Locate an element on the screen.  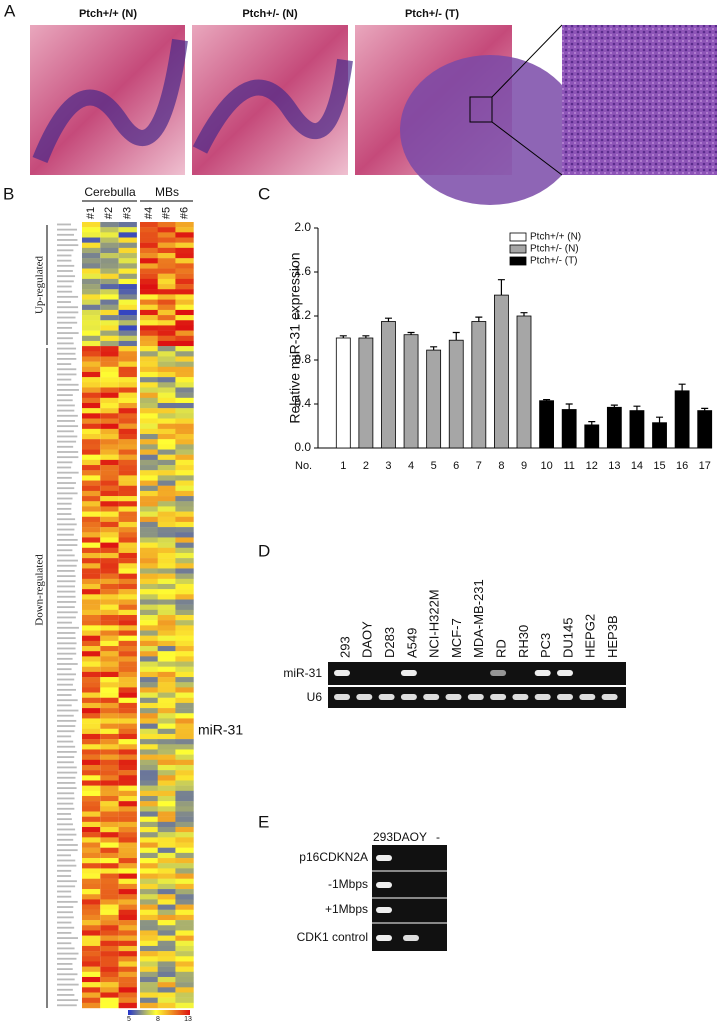
y-tick-label: 2.0 is located at coordinates (302, 227).